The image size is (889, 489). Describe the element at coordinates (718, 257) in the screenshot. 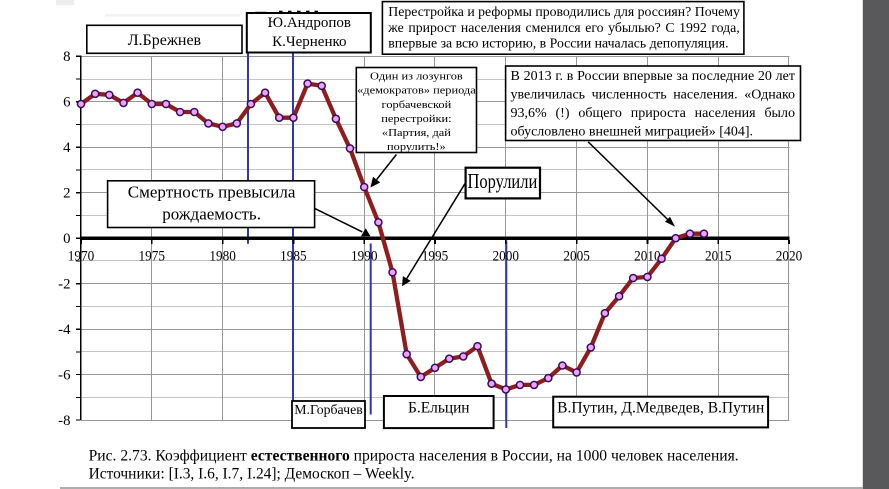

I see `svg-text: 2015` at that location.